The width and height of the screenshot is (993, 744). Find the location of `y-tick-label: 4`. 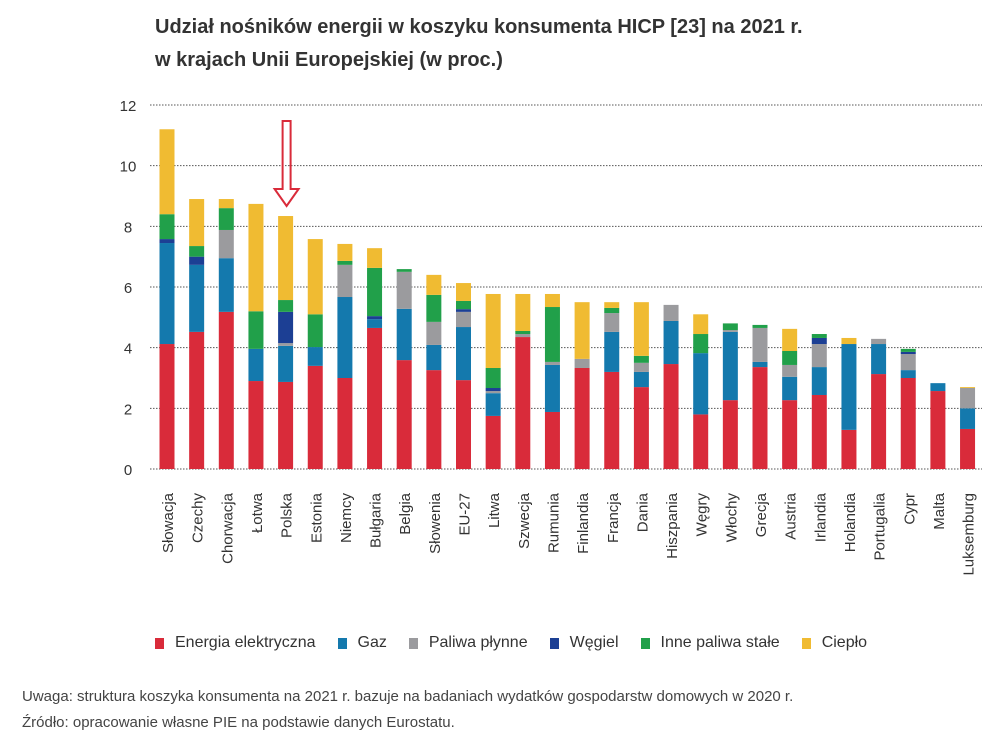

y-tick-label: 4 is located at coordinates (128, 349).